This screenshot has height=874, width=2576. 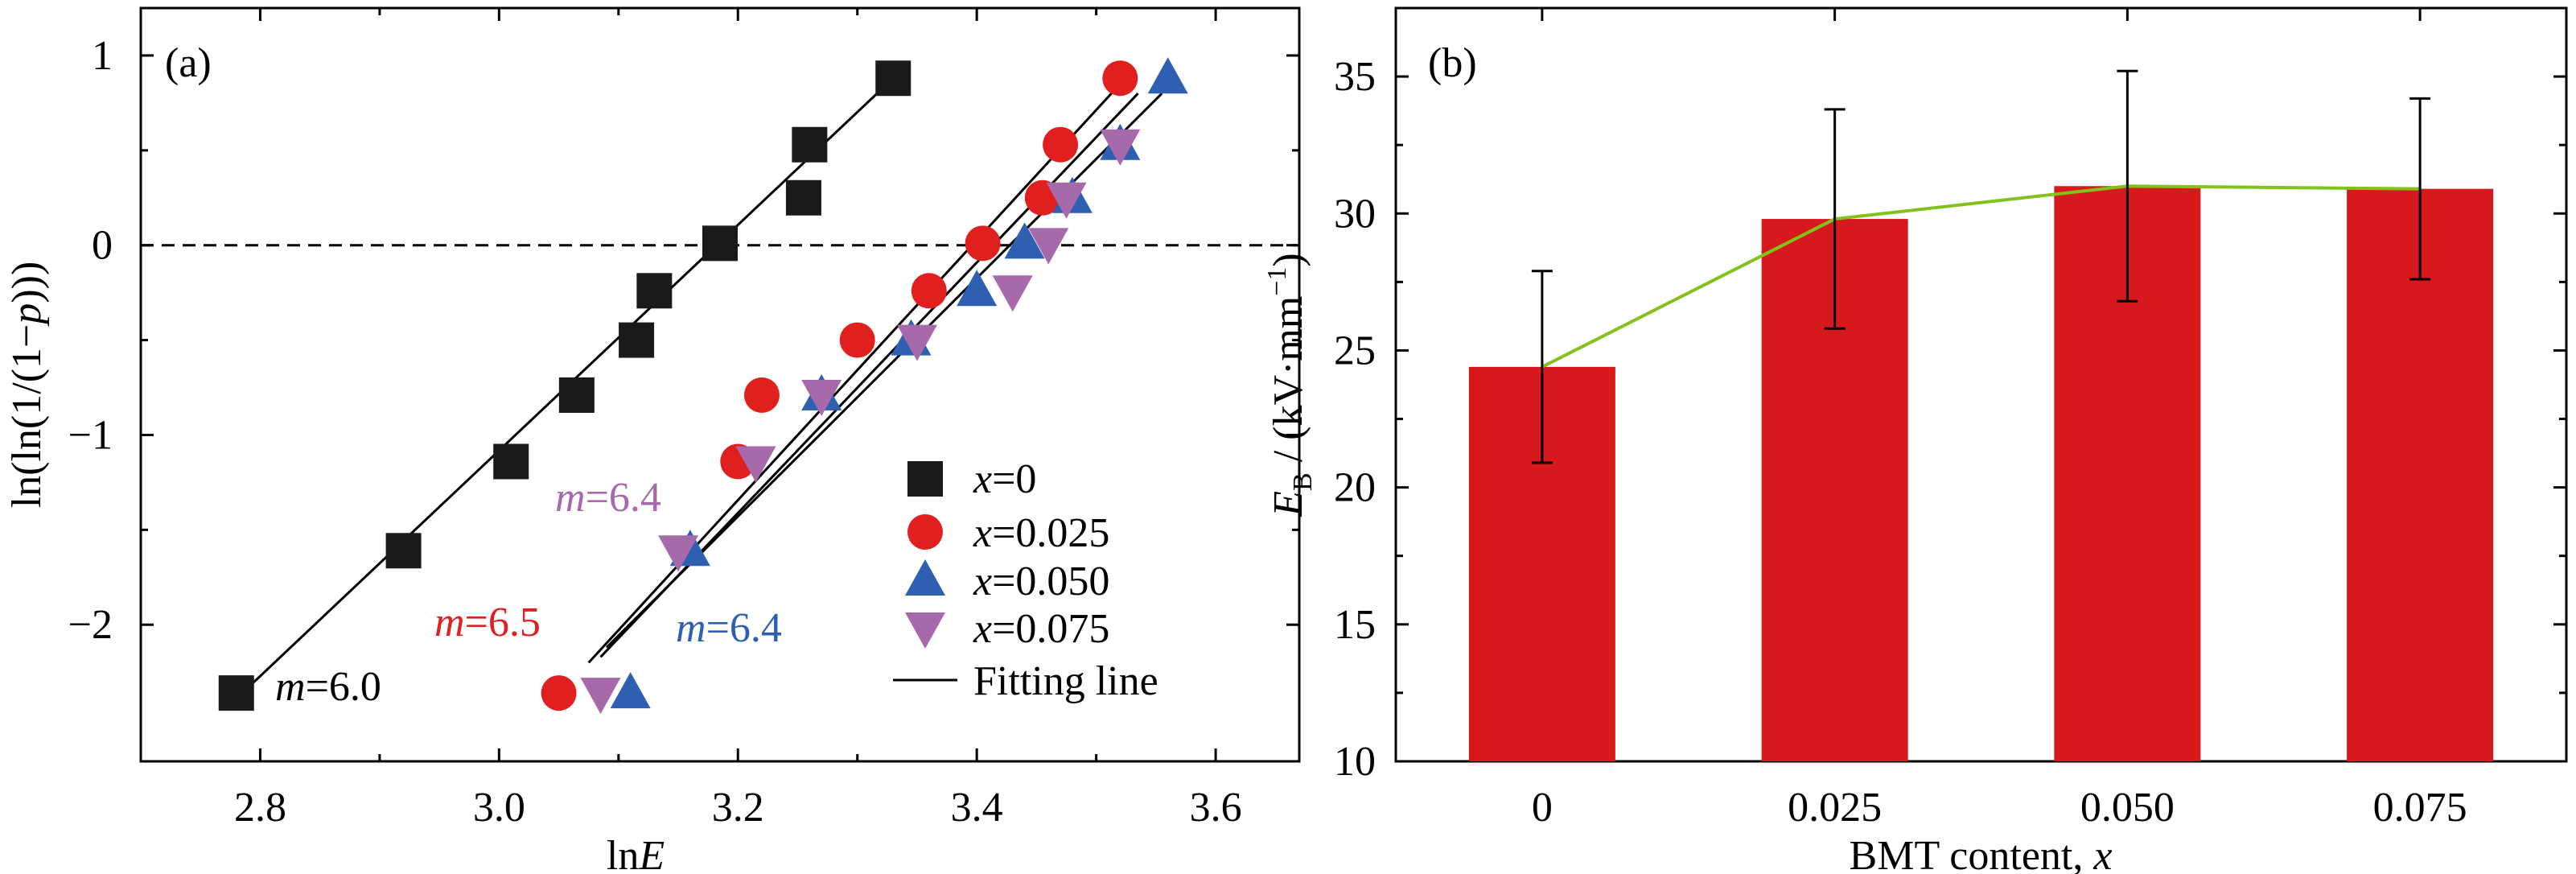 I want to click on y-tick-label: 25, so click(x=1355, y=351).